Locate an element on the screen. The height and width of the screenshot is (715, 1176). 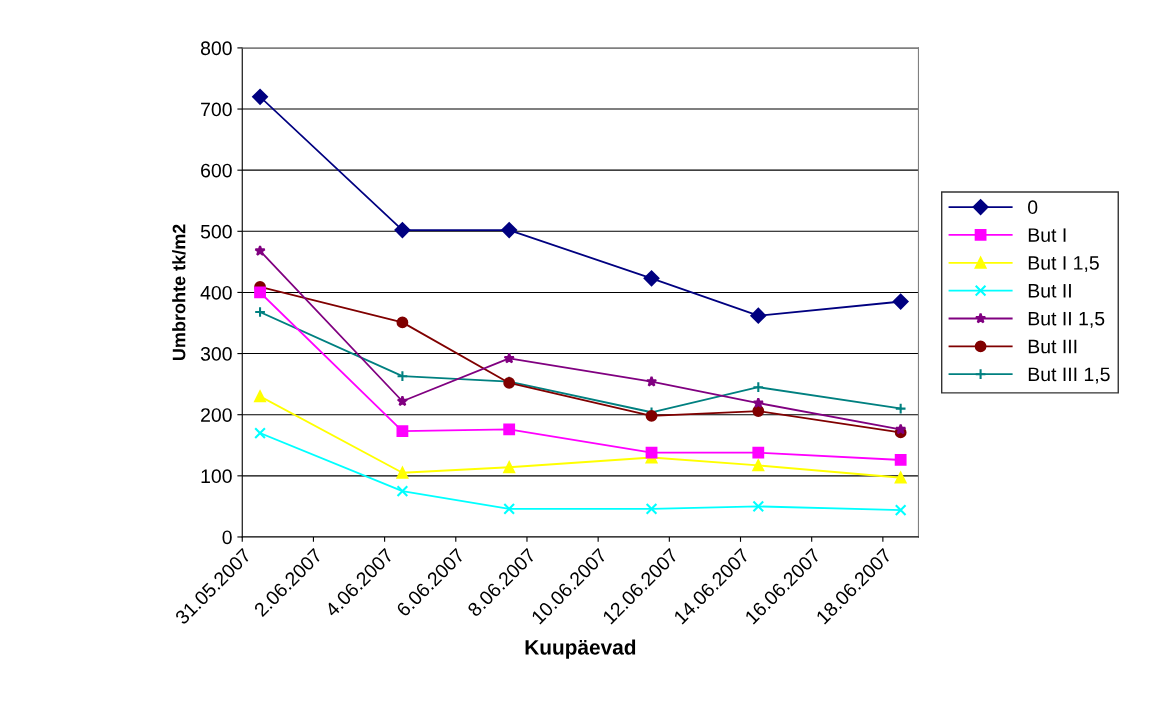
y-tick-label: 500 is located at coordinates (216, 231).